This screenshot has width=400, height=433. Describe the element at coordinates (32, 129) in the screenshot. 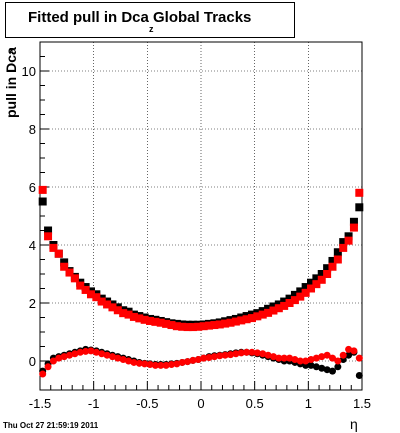

I see `y-tick-label: 8` at that location.